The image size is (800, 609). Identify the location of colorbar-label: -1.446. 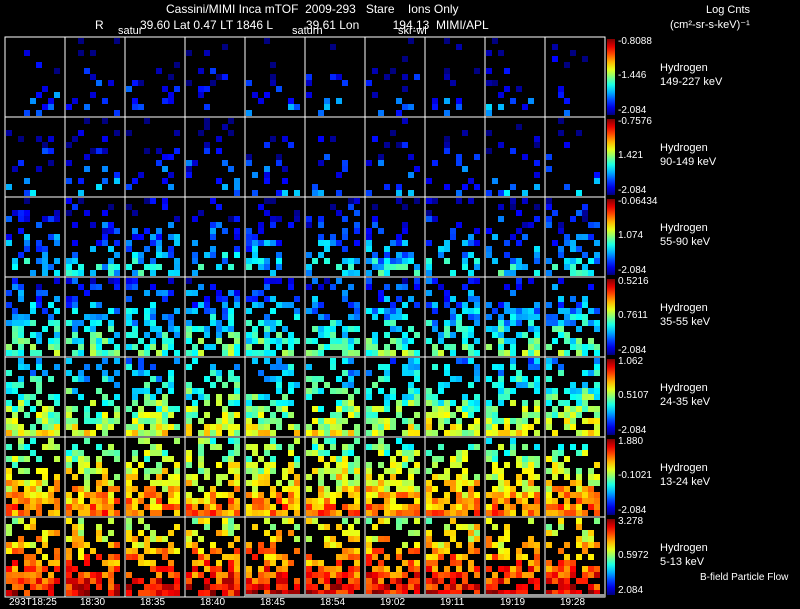
(632, 75).